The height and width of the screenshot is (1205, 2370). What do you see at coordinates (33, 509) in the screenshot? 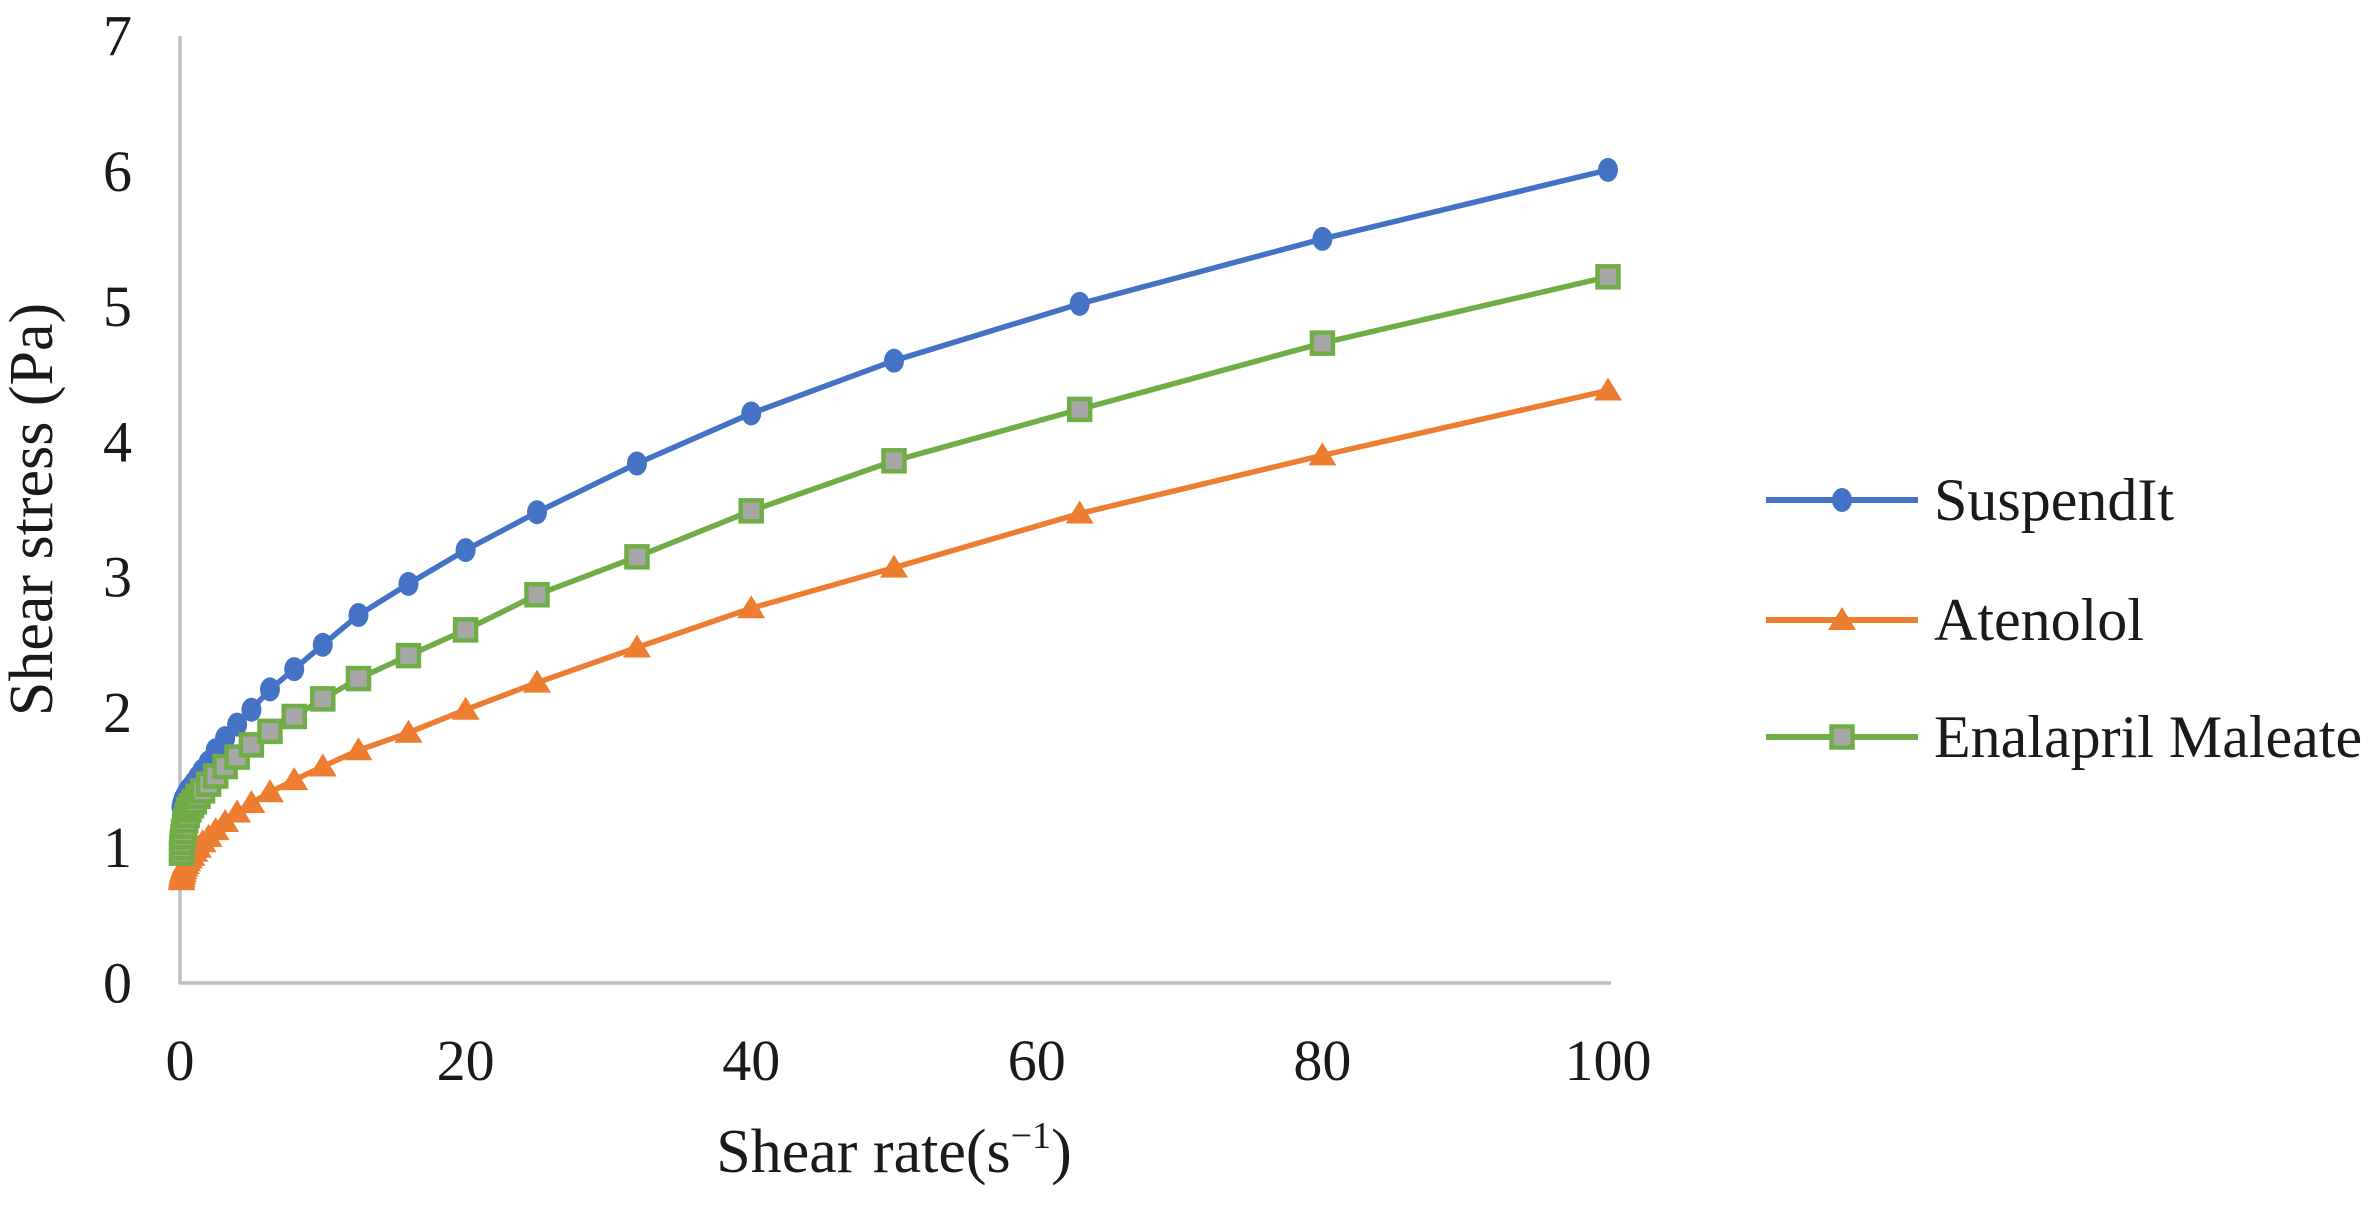
I see `y-axis-title: Shear stress (Pa)` at bounding box center [33, 509].